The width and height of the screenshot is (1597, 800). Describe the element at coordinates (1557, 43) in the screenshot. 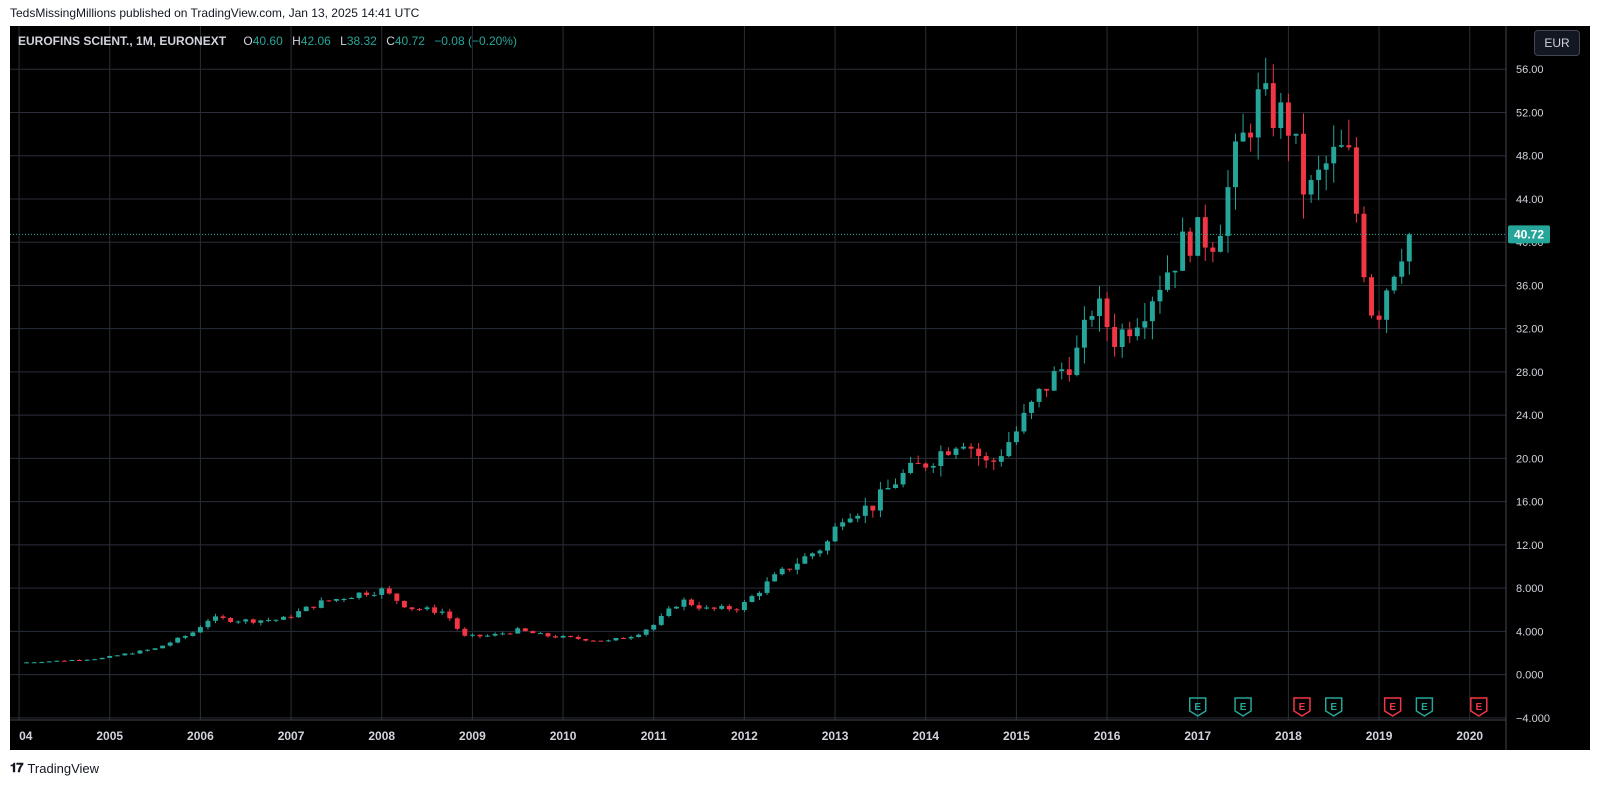

I see `currency-button: EUR` at that location.